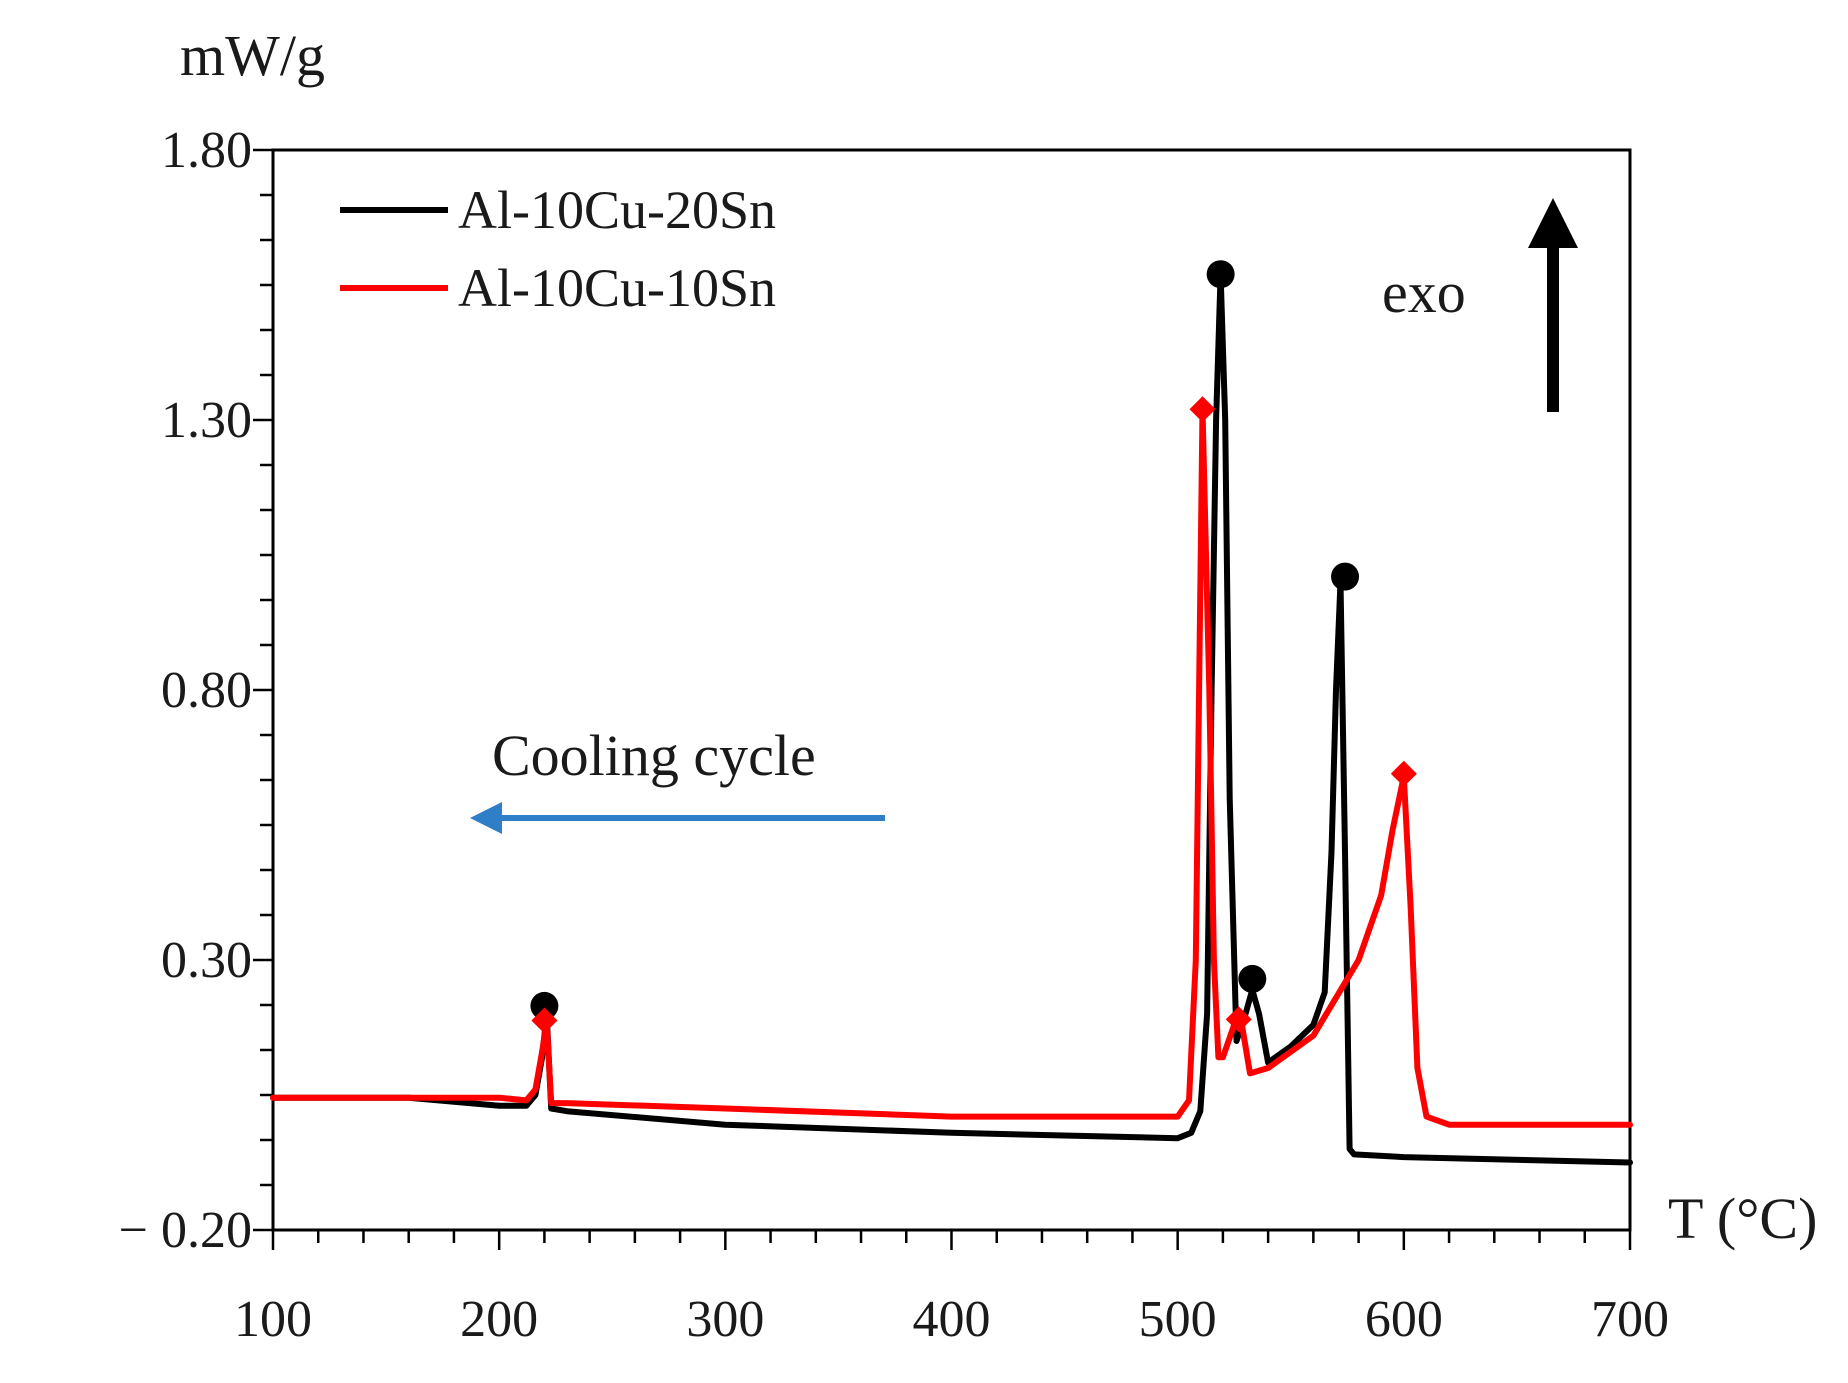 This screenshot has width=1848, height=1383. Describe the element at coordinates (206, 960) in the screenshot. I see `y-tick-label: 0.30` at that location.